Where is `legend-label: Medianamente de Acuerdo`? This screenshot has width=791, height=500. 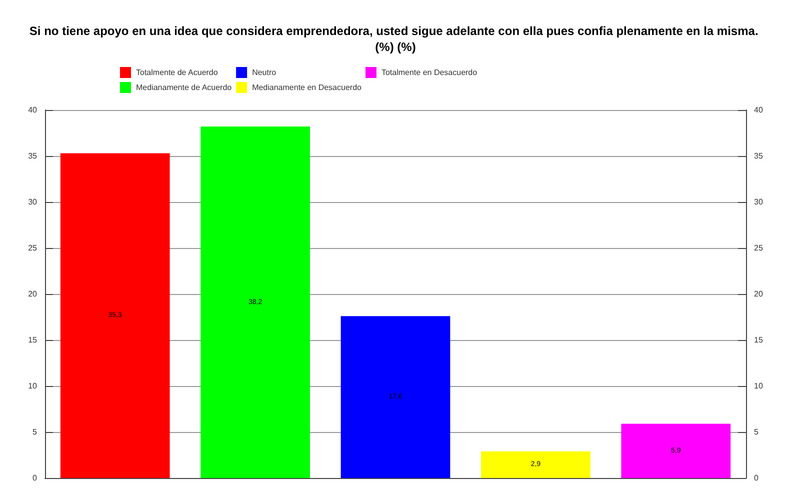
legend-label: Medianamente de Acuerdo is located at coordinates (184, 87).